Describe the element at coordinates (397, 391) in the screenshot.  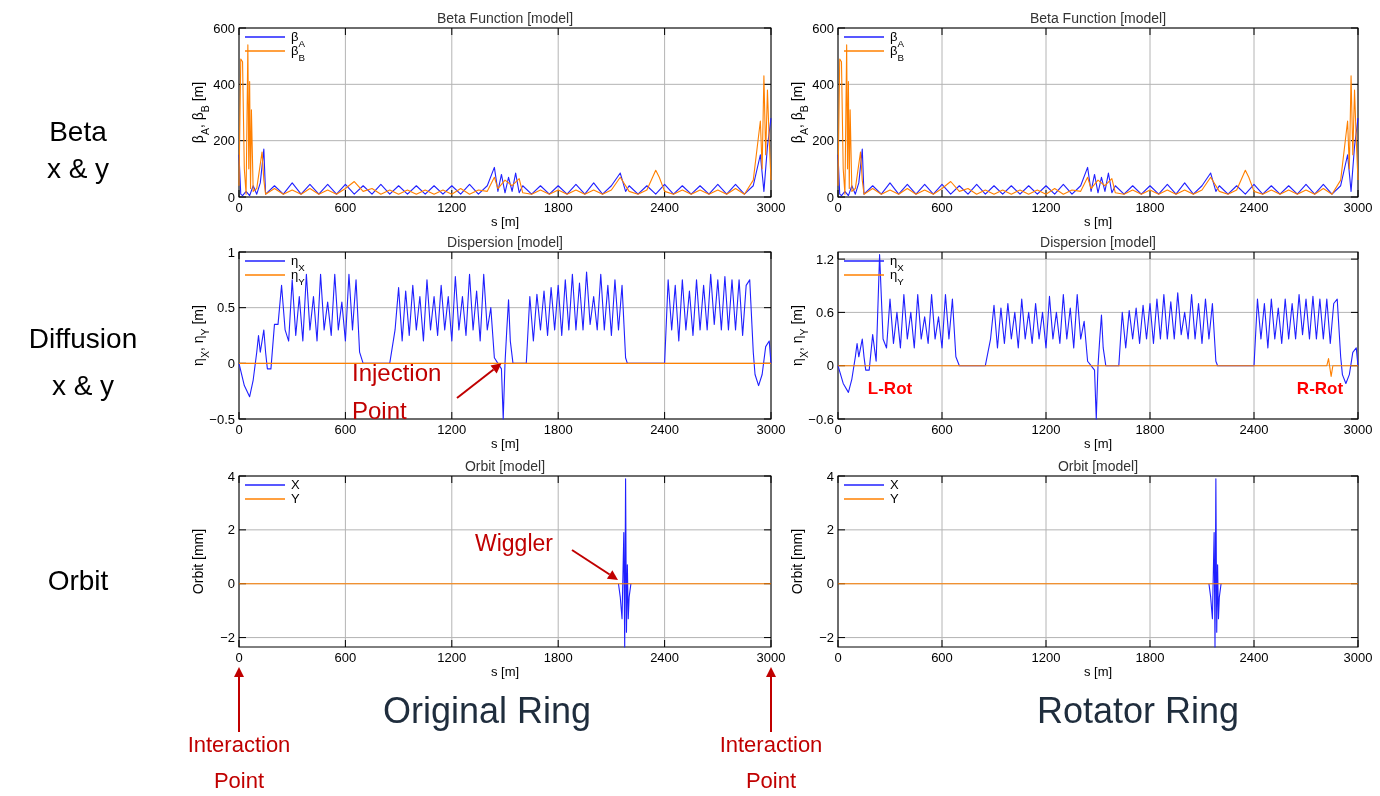
I see `annotation: Injection Point` at that location.